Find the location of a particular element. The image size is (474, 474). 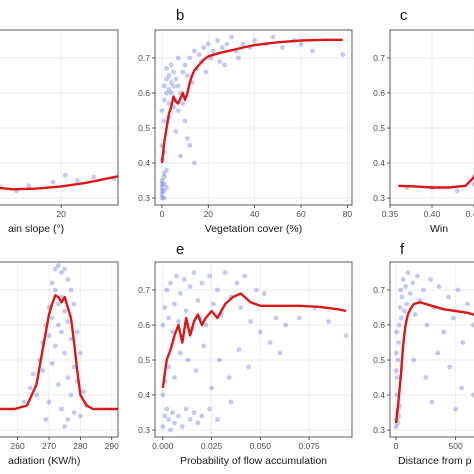

panel-letter: c is located at coordinates (404, 15).